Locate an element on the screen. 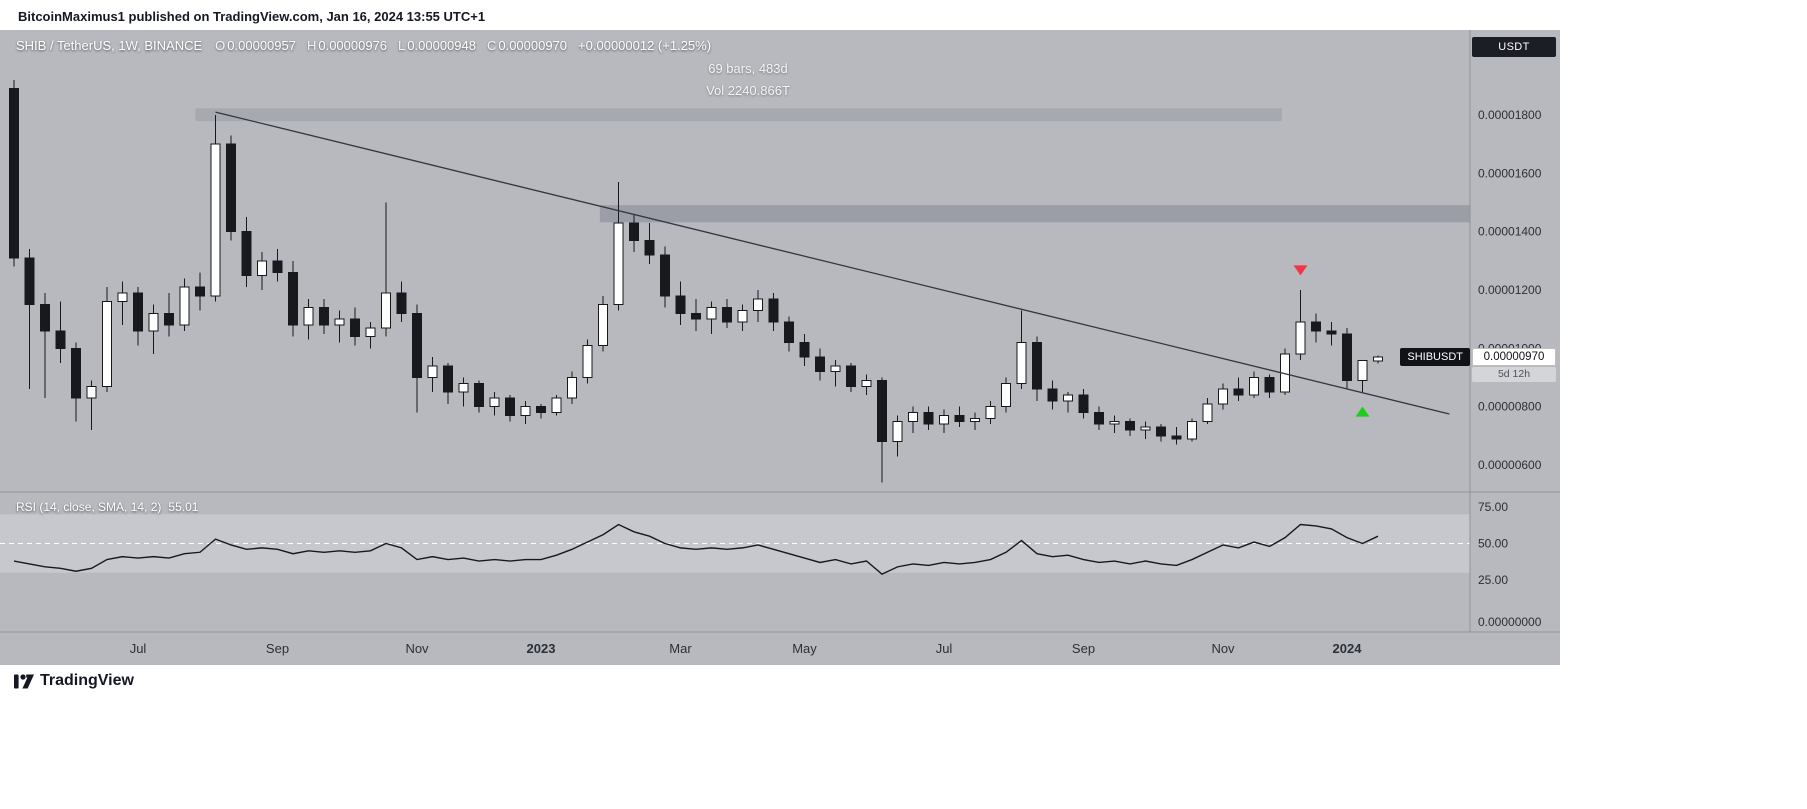 Image resolution: width=1807 pixels, height=809 pixels. price-scale-label: 0.00001600 is located at coordinates (1510, 173).